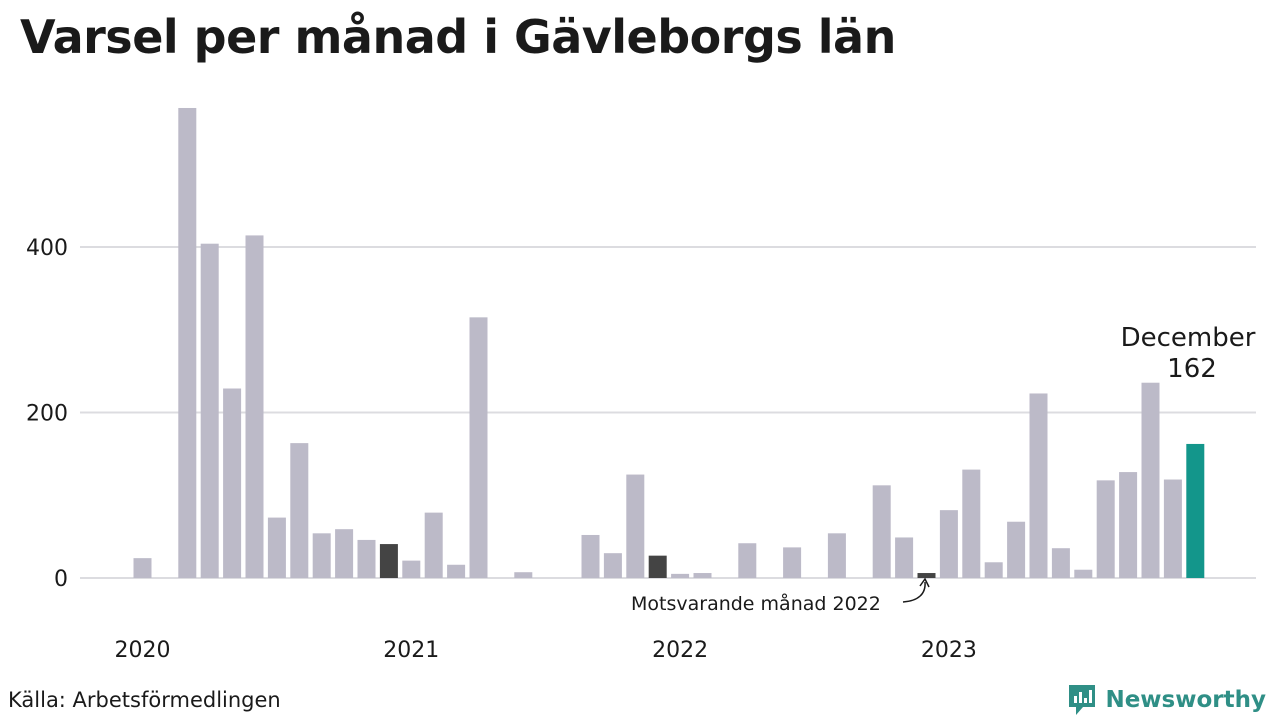  I want to click on annotation-current-month: December, so click(1188, 338).